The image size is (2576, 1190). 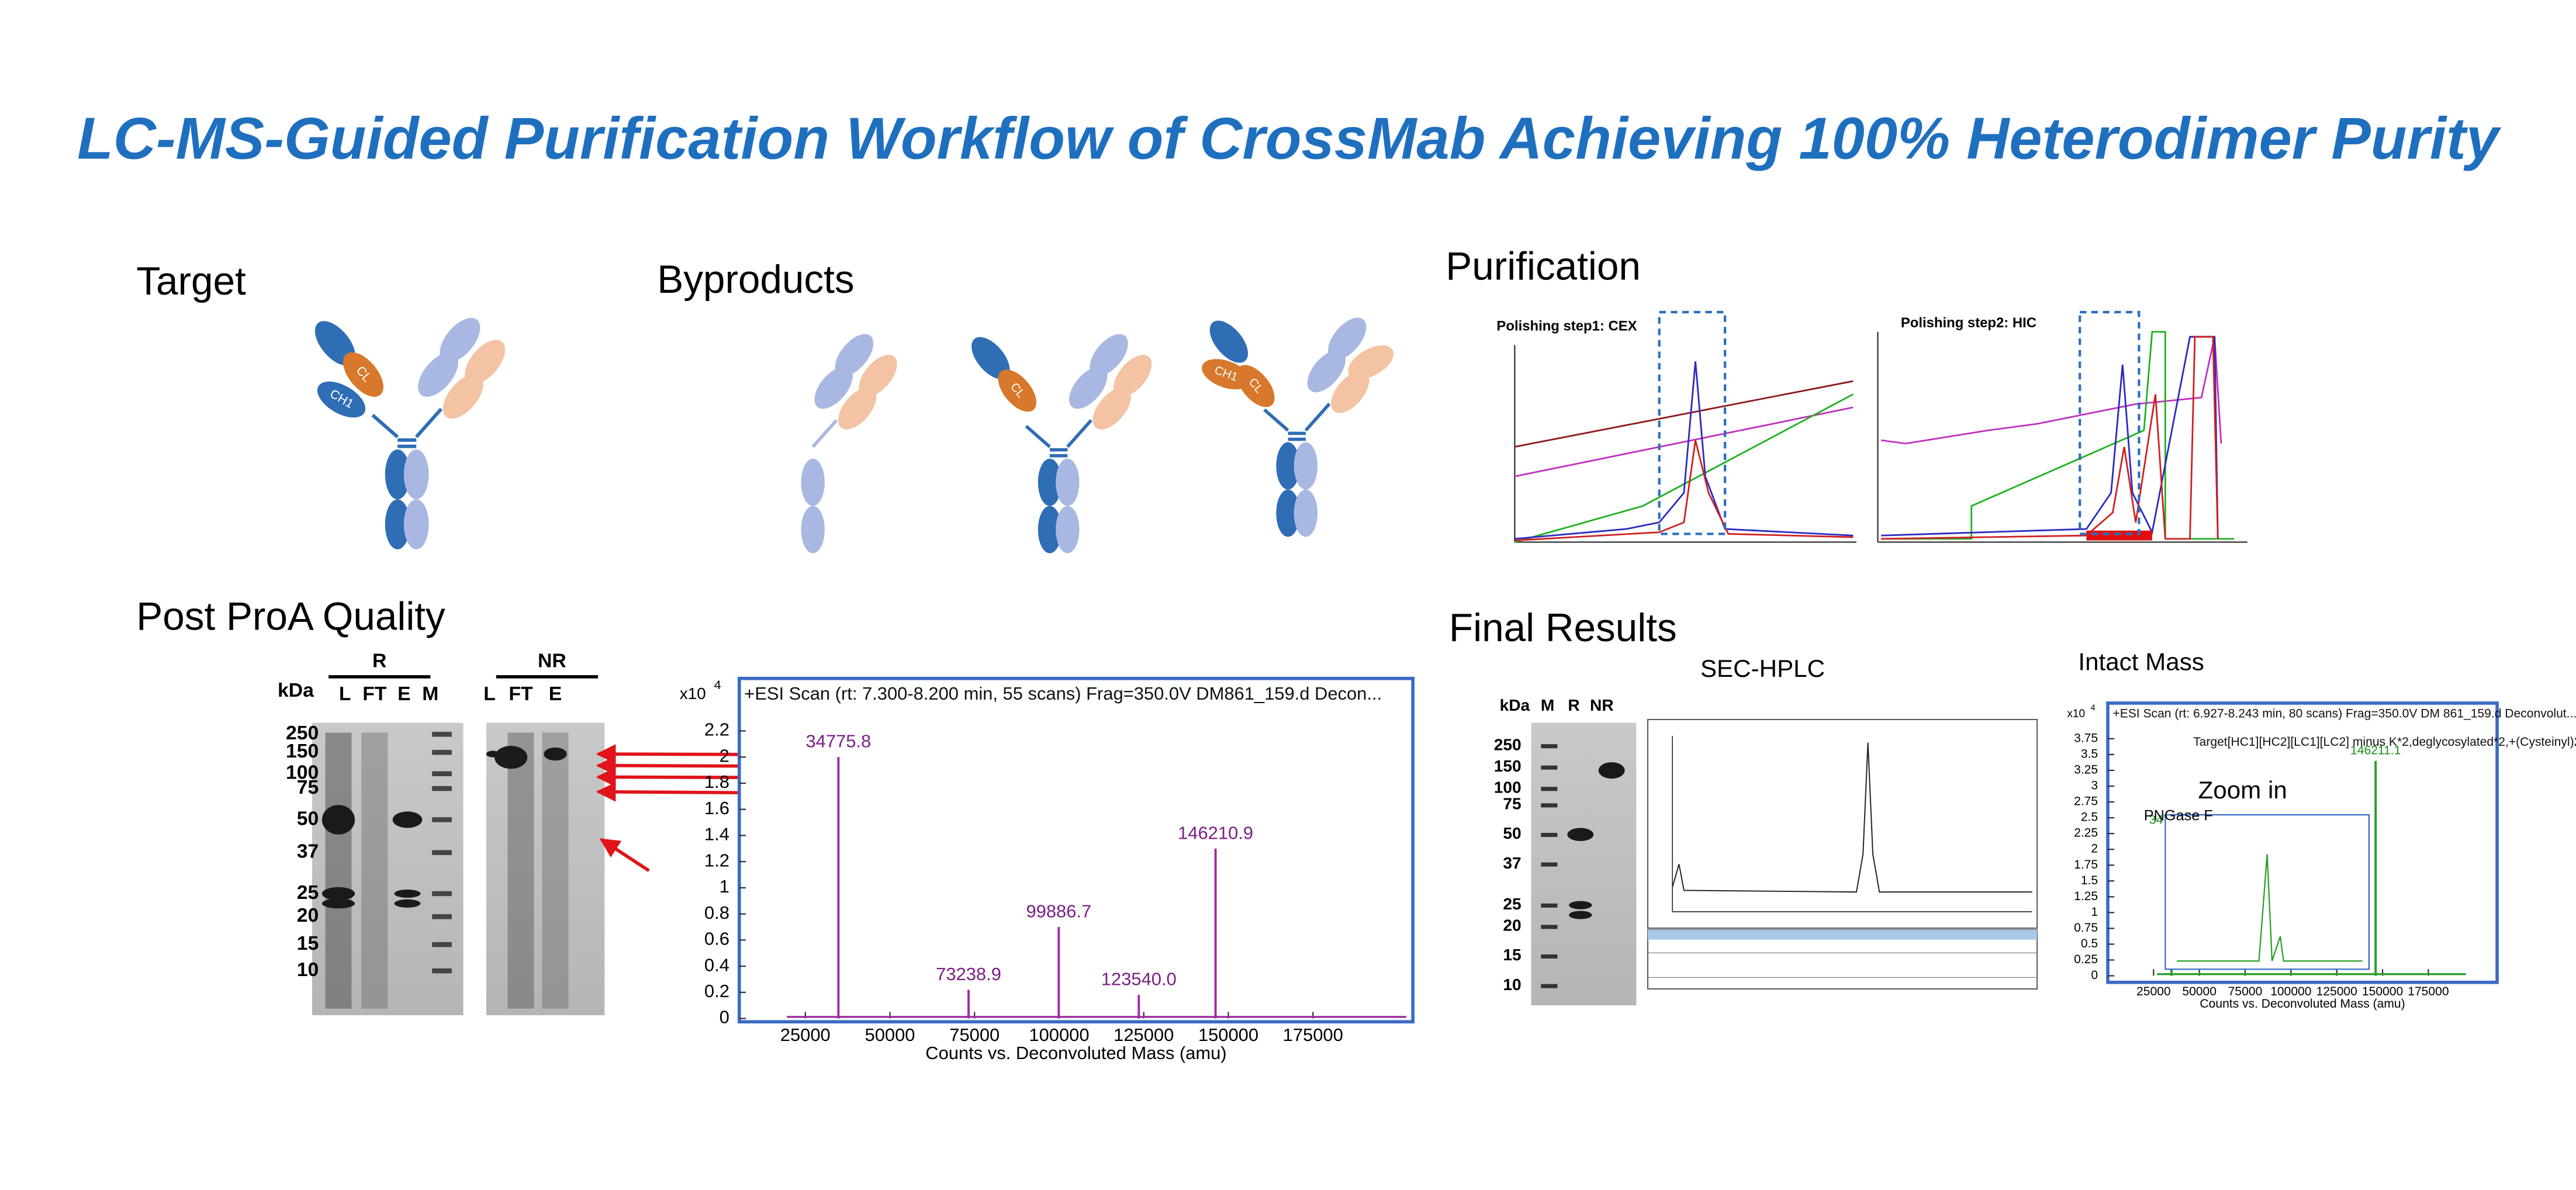 What do you see at coordinates (545, 868) in the screenshot?
I see `gel-image` at bounding box center [545, 868].